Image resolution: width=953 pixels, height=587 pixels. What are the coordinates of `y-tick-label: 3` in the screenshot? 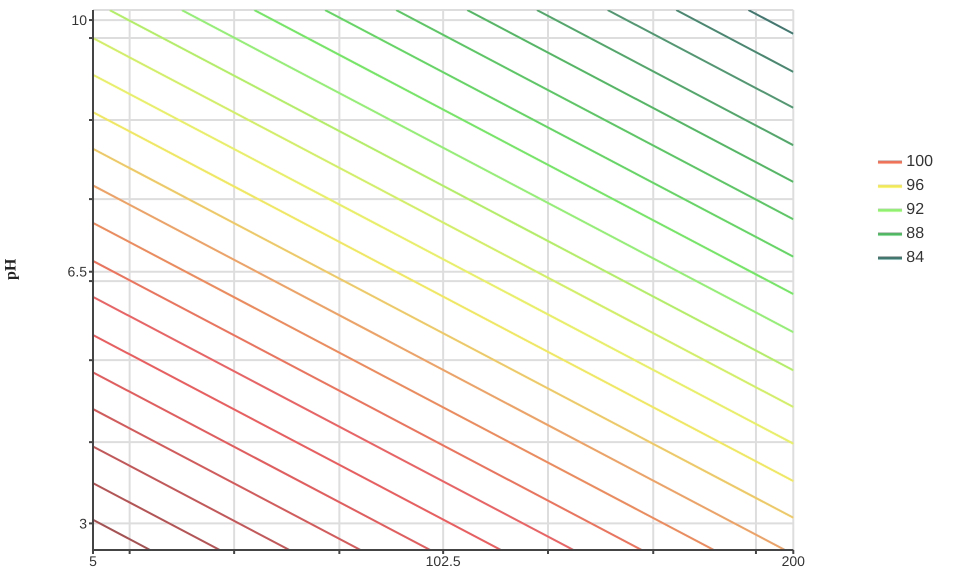 It's located at (83, 523).